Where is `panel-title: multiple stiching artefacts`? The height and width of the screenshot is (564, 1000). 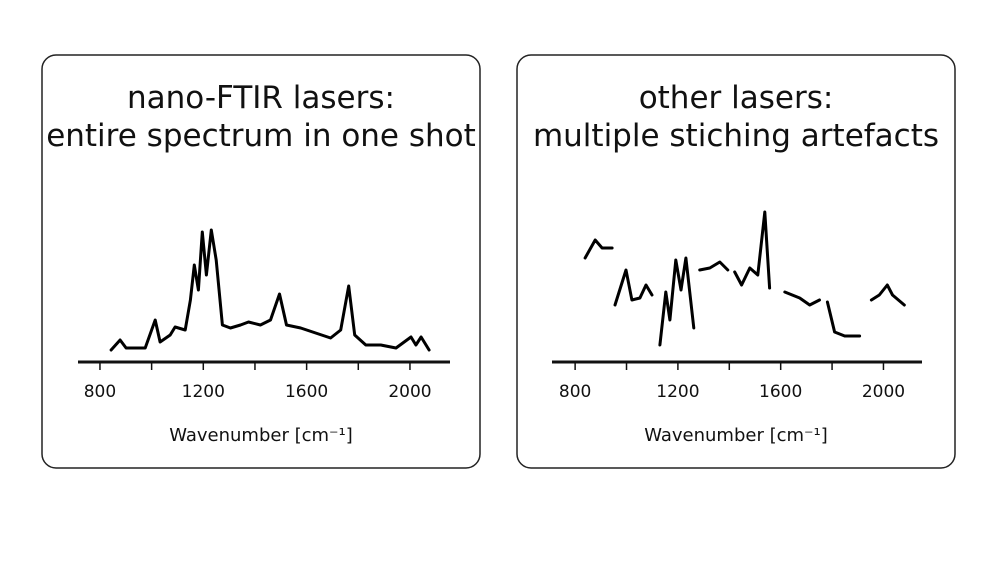
panel-title: multiple stiching artefacts is located at coordinates (736, 136).